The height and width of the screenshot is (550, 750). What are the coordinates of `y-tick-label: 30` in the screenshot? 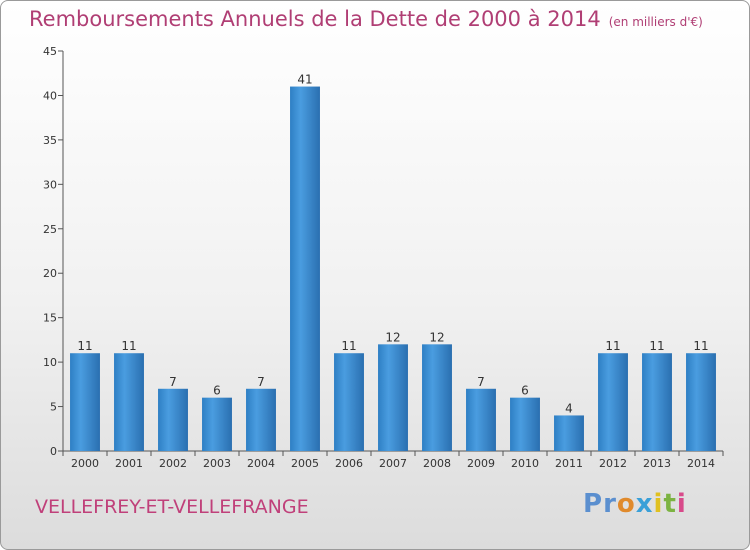 It's located at (50, 184).